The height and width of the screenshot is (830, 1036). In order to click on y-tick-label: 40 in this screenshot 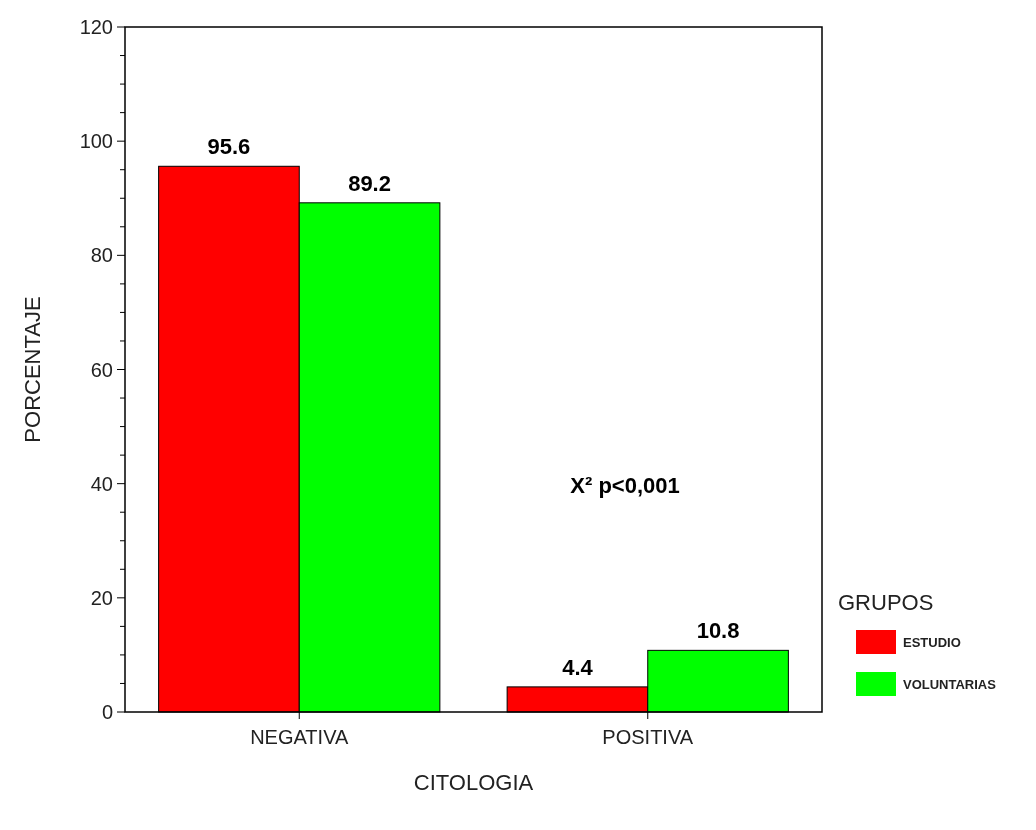, I will do `click(101, 483)`.